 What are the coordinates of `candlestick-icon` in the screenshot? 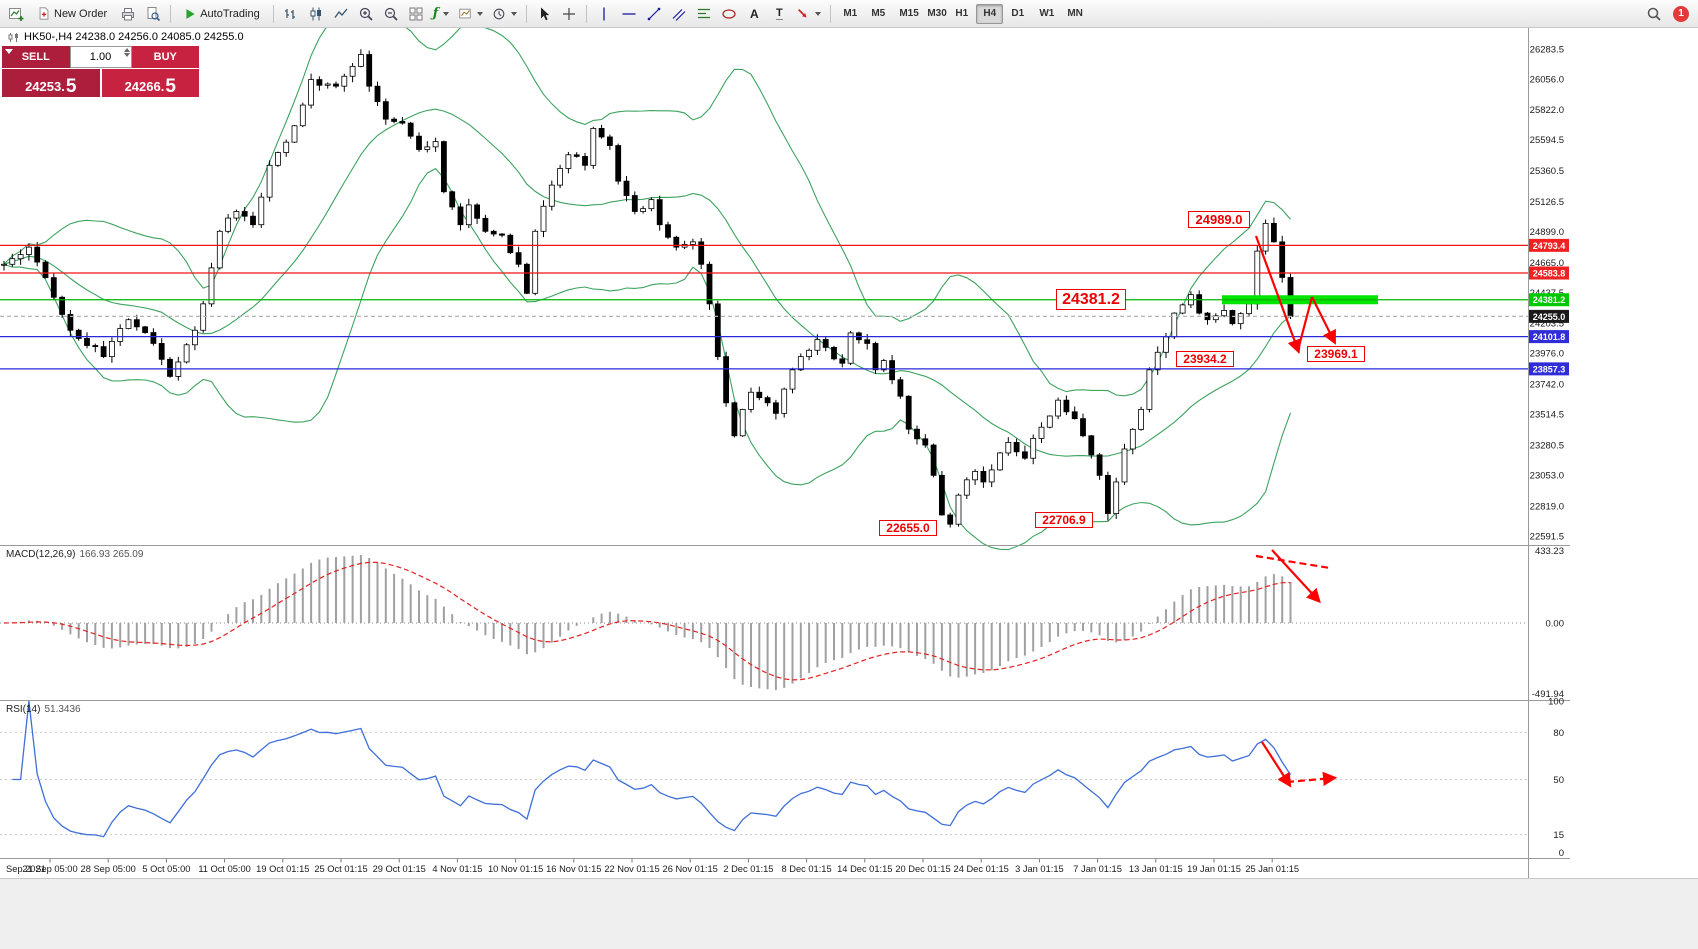 It's located at (315, 13).